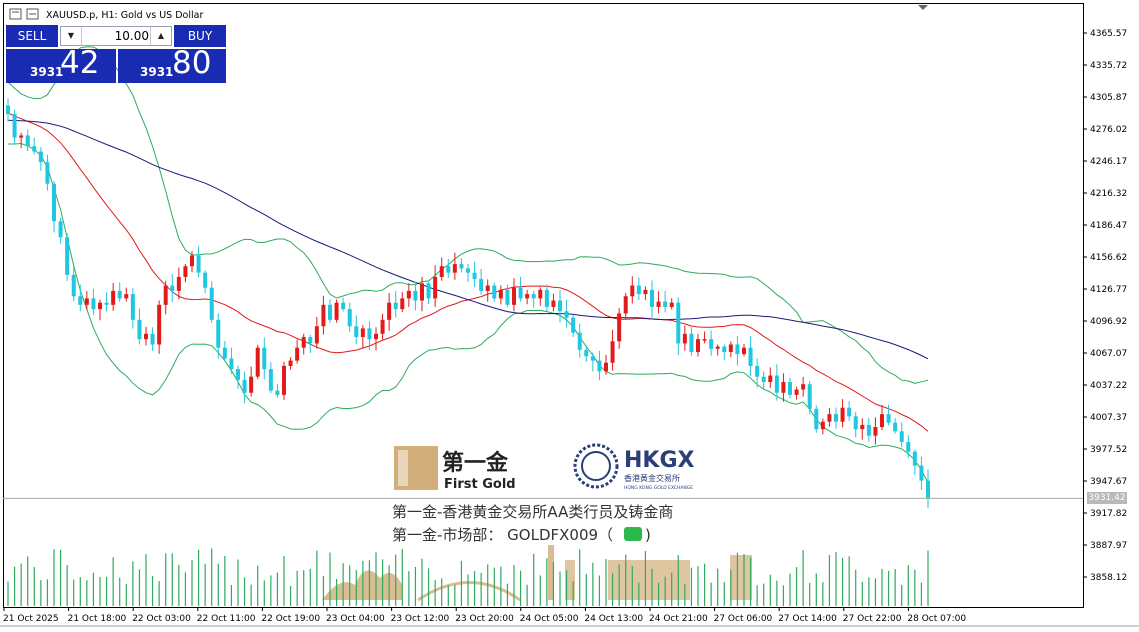 This screenshot has width=1139, height=632. I want to click on y-tick-label: 4365.57, so click(1108, 34).